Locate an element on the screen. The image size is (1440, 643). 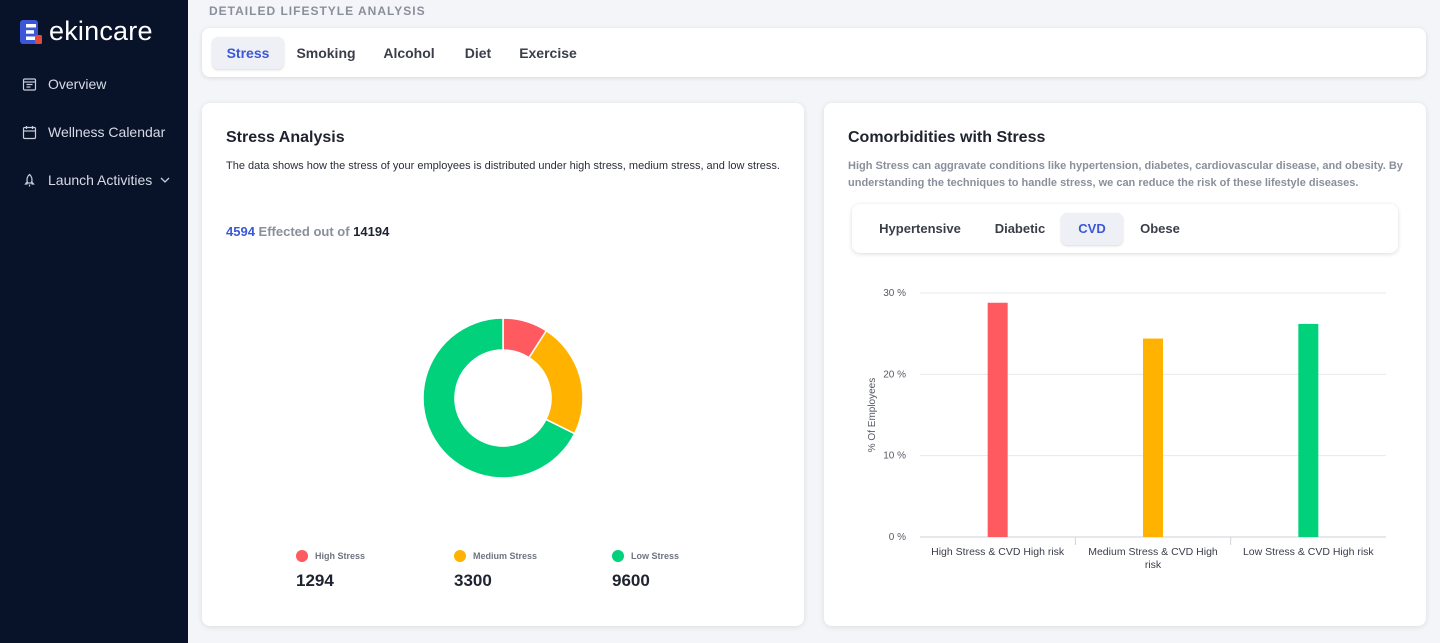
y-tick-label: 0 % is located at coordinates (897, 537).